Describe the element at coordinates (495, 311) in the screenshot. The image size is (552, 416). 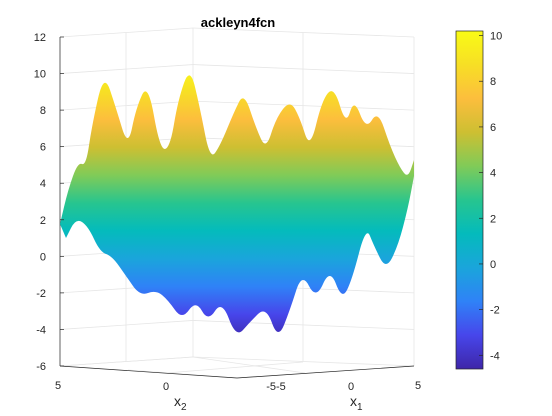
I see `colorbar-tick-label: -2` at that location.